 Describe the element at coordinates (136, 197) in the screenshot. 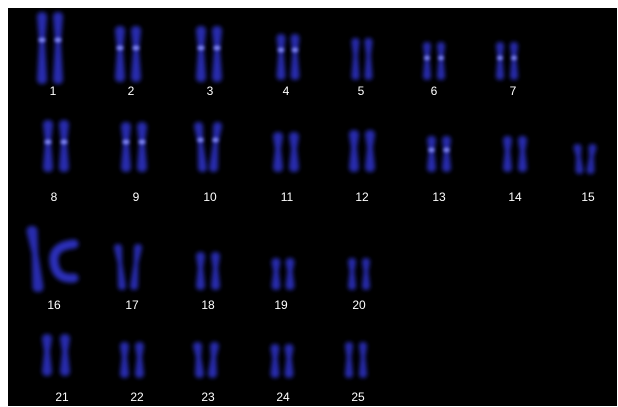

I see `chromosome-label-9: 9` at that location.